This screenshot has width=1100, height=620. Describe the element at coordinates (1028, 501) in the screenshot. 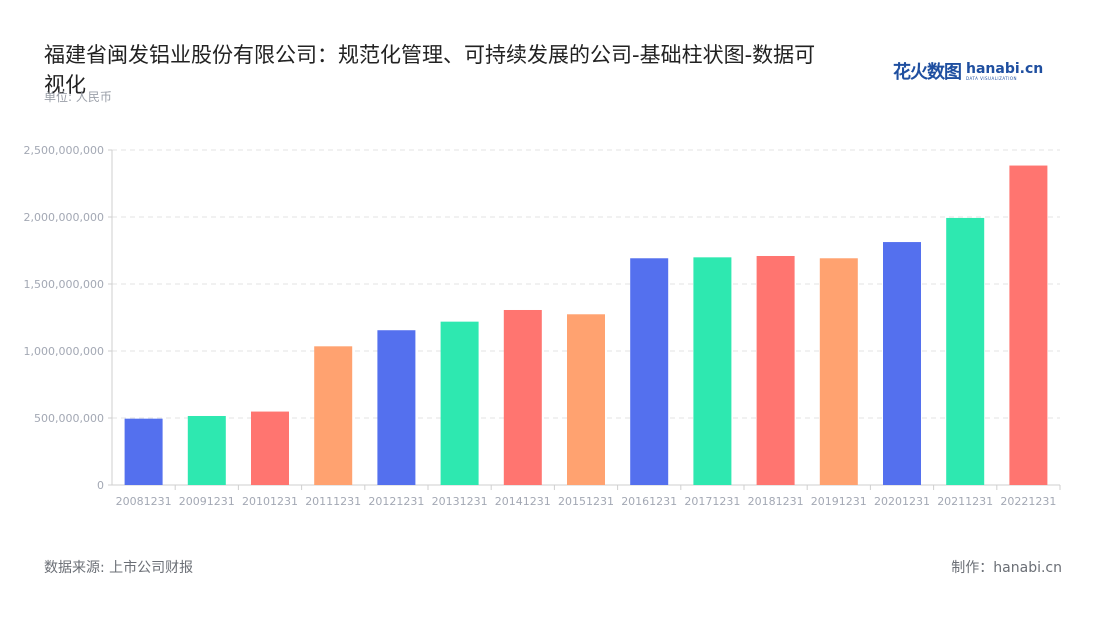

I see `x-tick-label: 20221231` at that location.